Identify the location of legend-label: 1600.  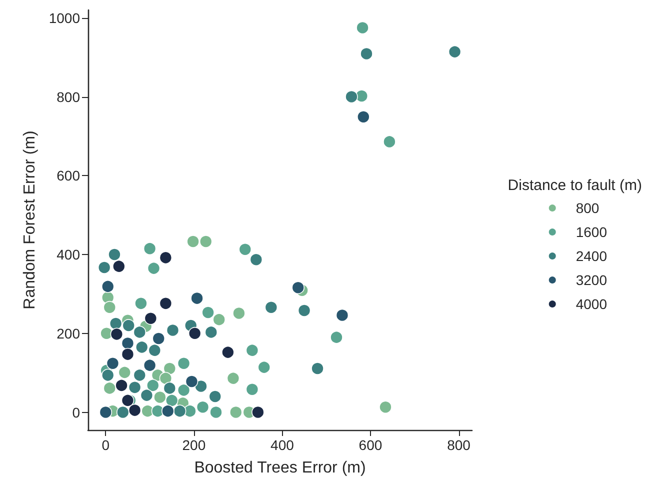
(592, 232).